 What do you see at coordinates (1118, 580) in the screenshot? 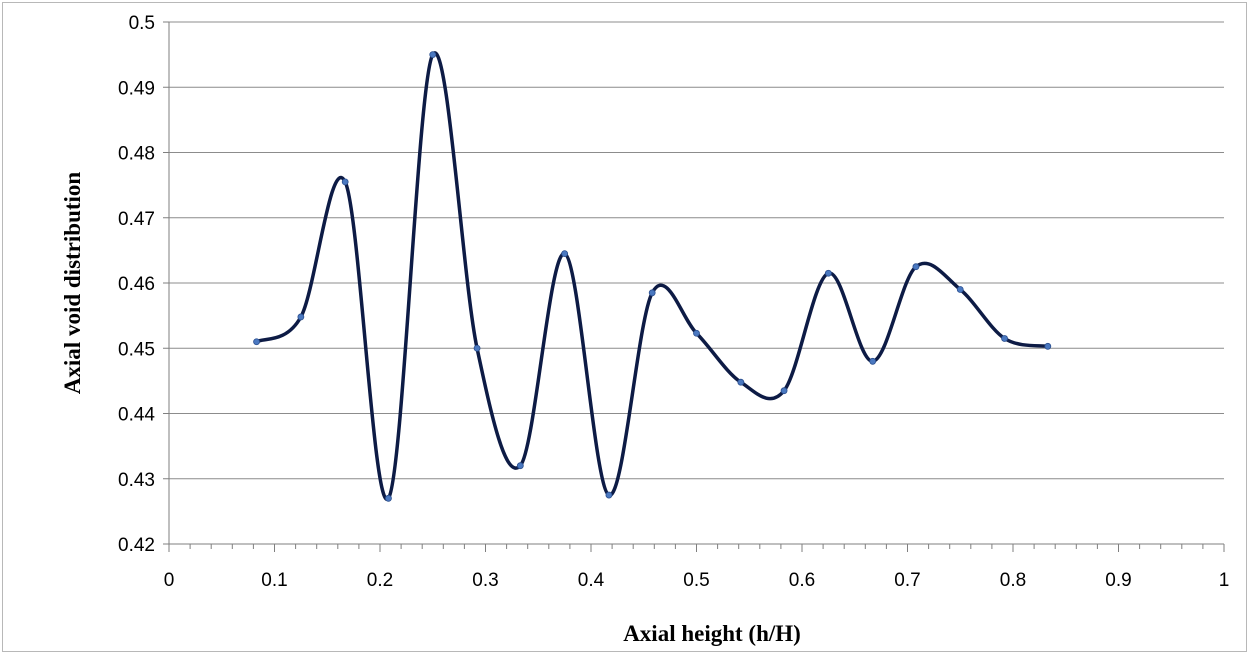
I see `x-tick-label: 0.9` at bounding box center [1118, 580].